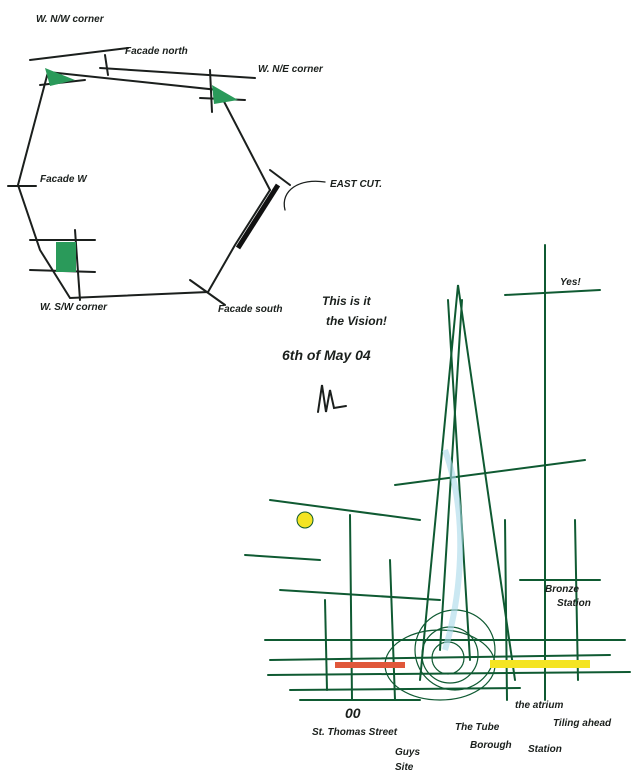 The width and height of the screenshot is (638, 783). I want to click on signature, so click(332, 398).